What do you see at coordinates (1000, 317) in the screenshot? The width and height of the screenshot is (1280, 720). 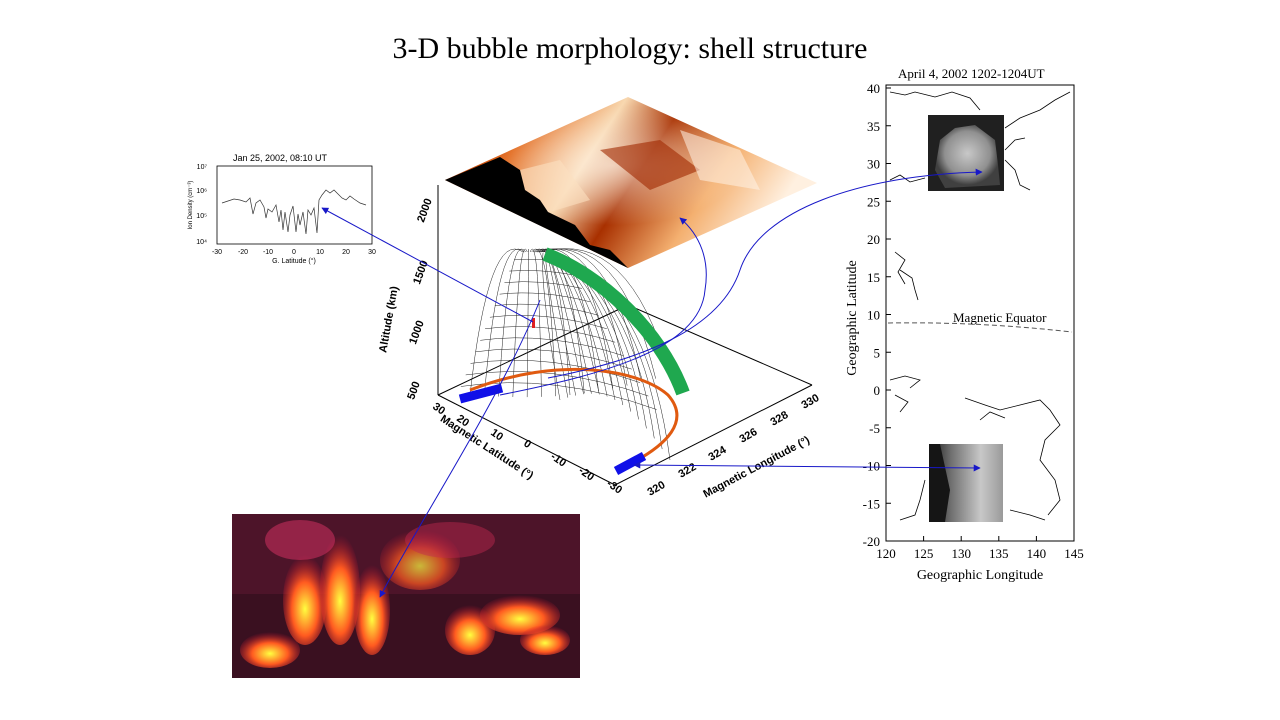 I see `magnetic-equator-label: Magnetic Equator` at bounding box center [1000, 317].